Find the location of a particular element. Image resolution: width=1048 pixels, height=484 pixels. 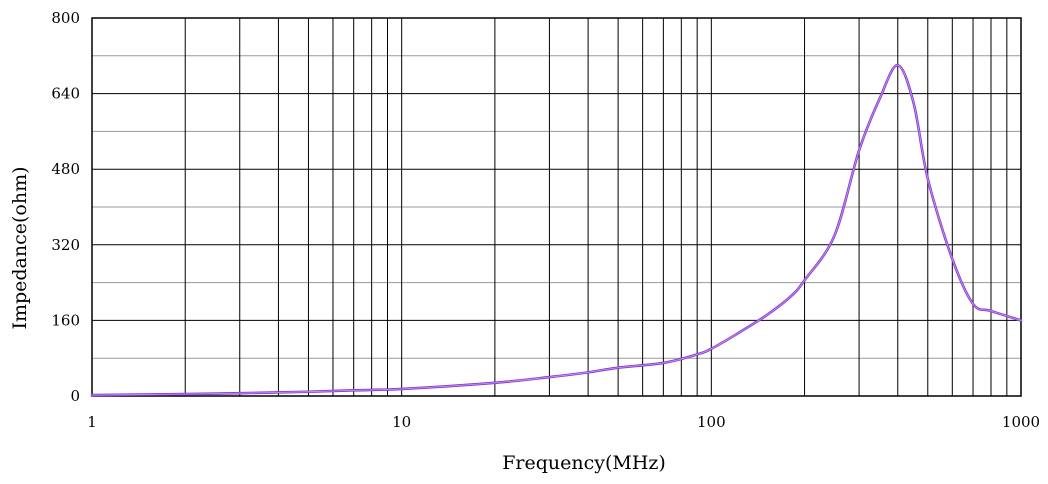

y-tick-label: 320 is located at coordinates (65, 245).